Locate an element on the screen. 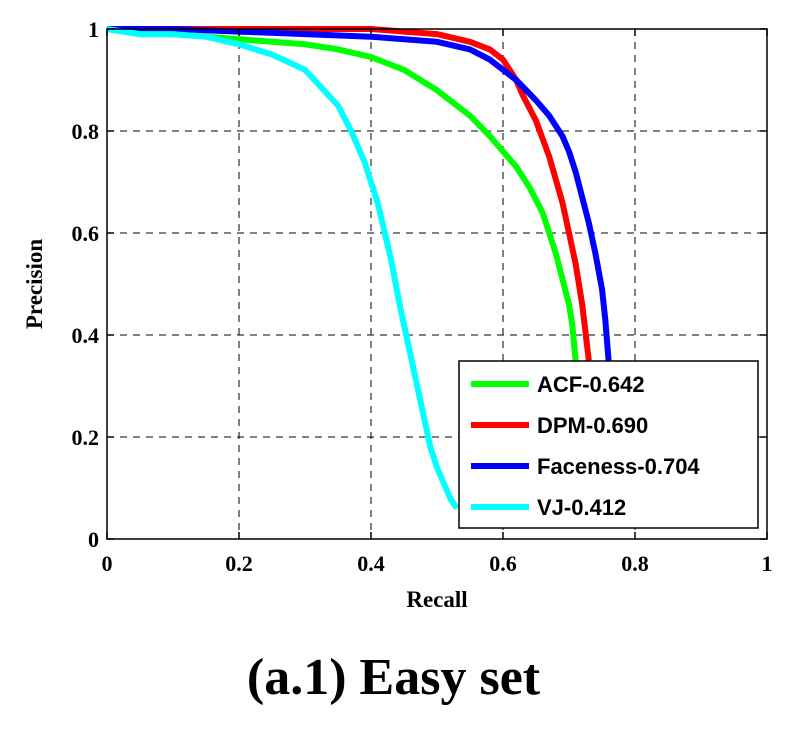  figure-caption: (a.1) Easy set is located at coordinates (393, 677).